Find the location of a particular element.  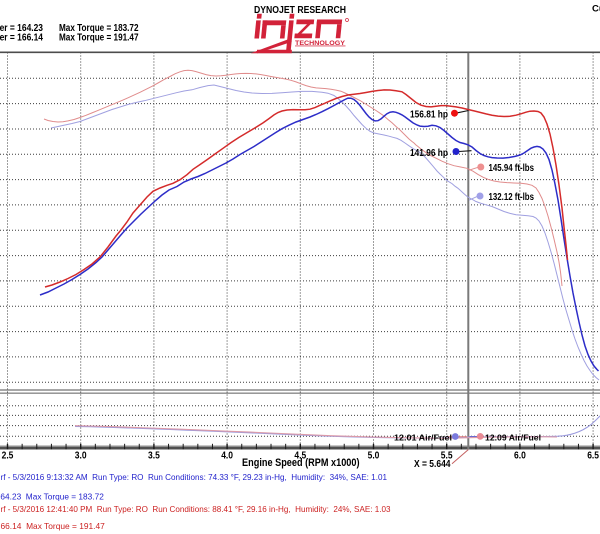

svg-text: 6.5 is located at coordinates (593, 455).